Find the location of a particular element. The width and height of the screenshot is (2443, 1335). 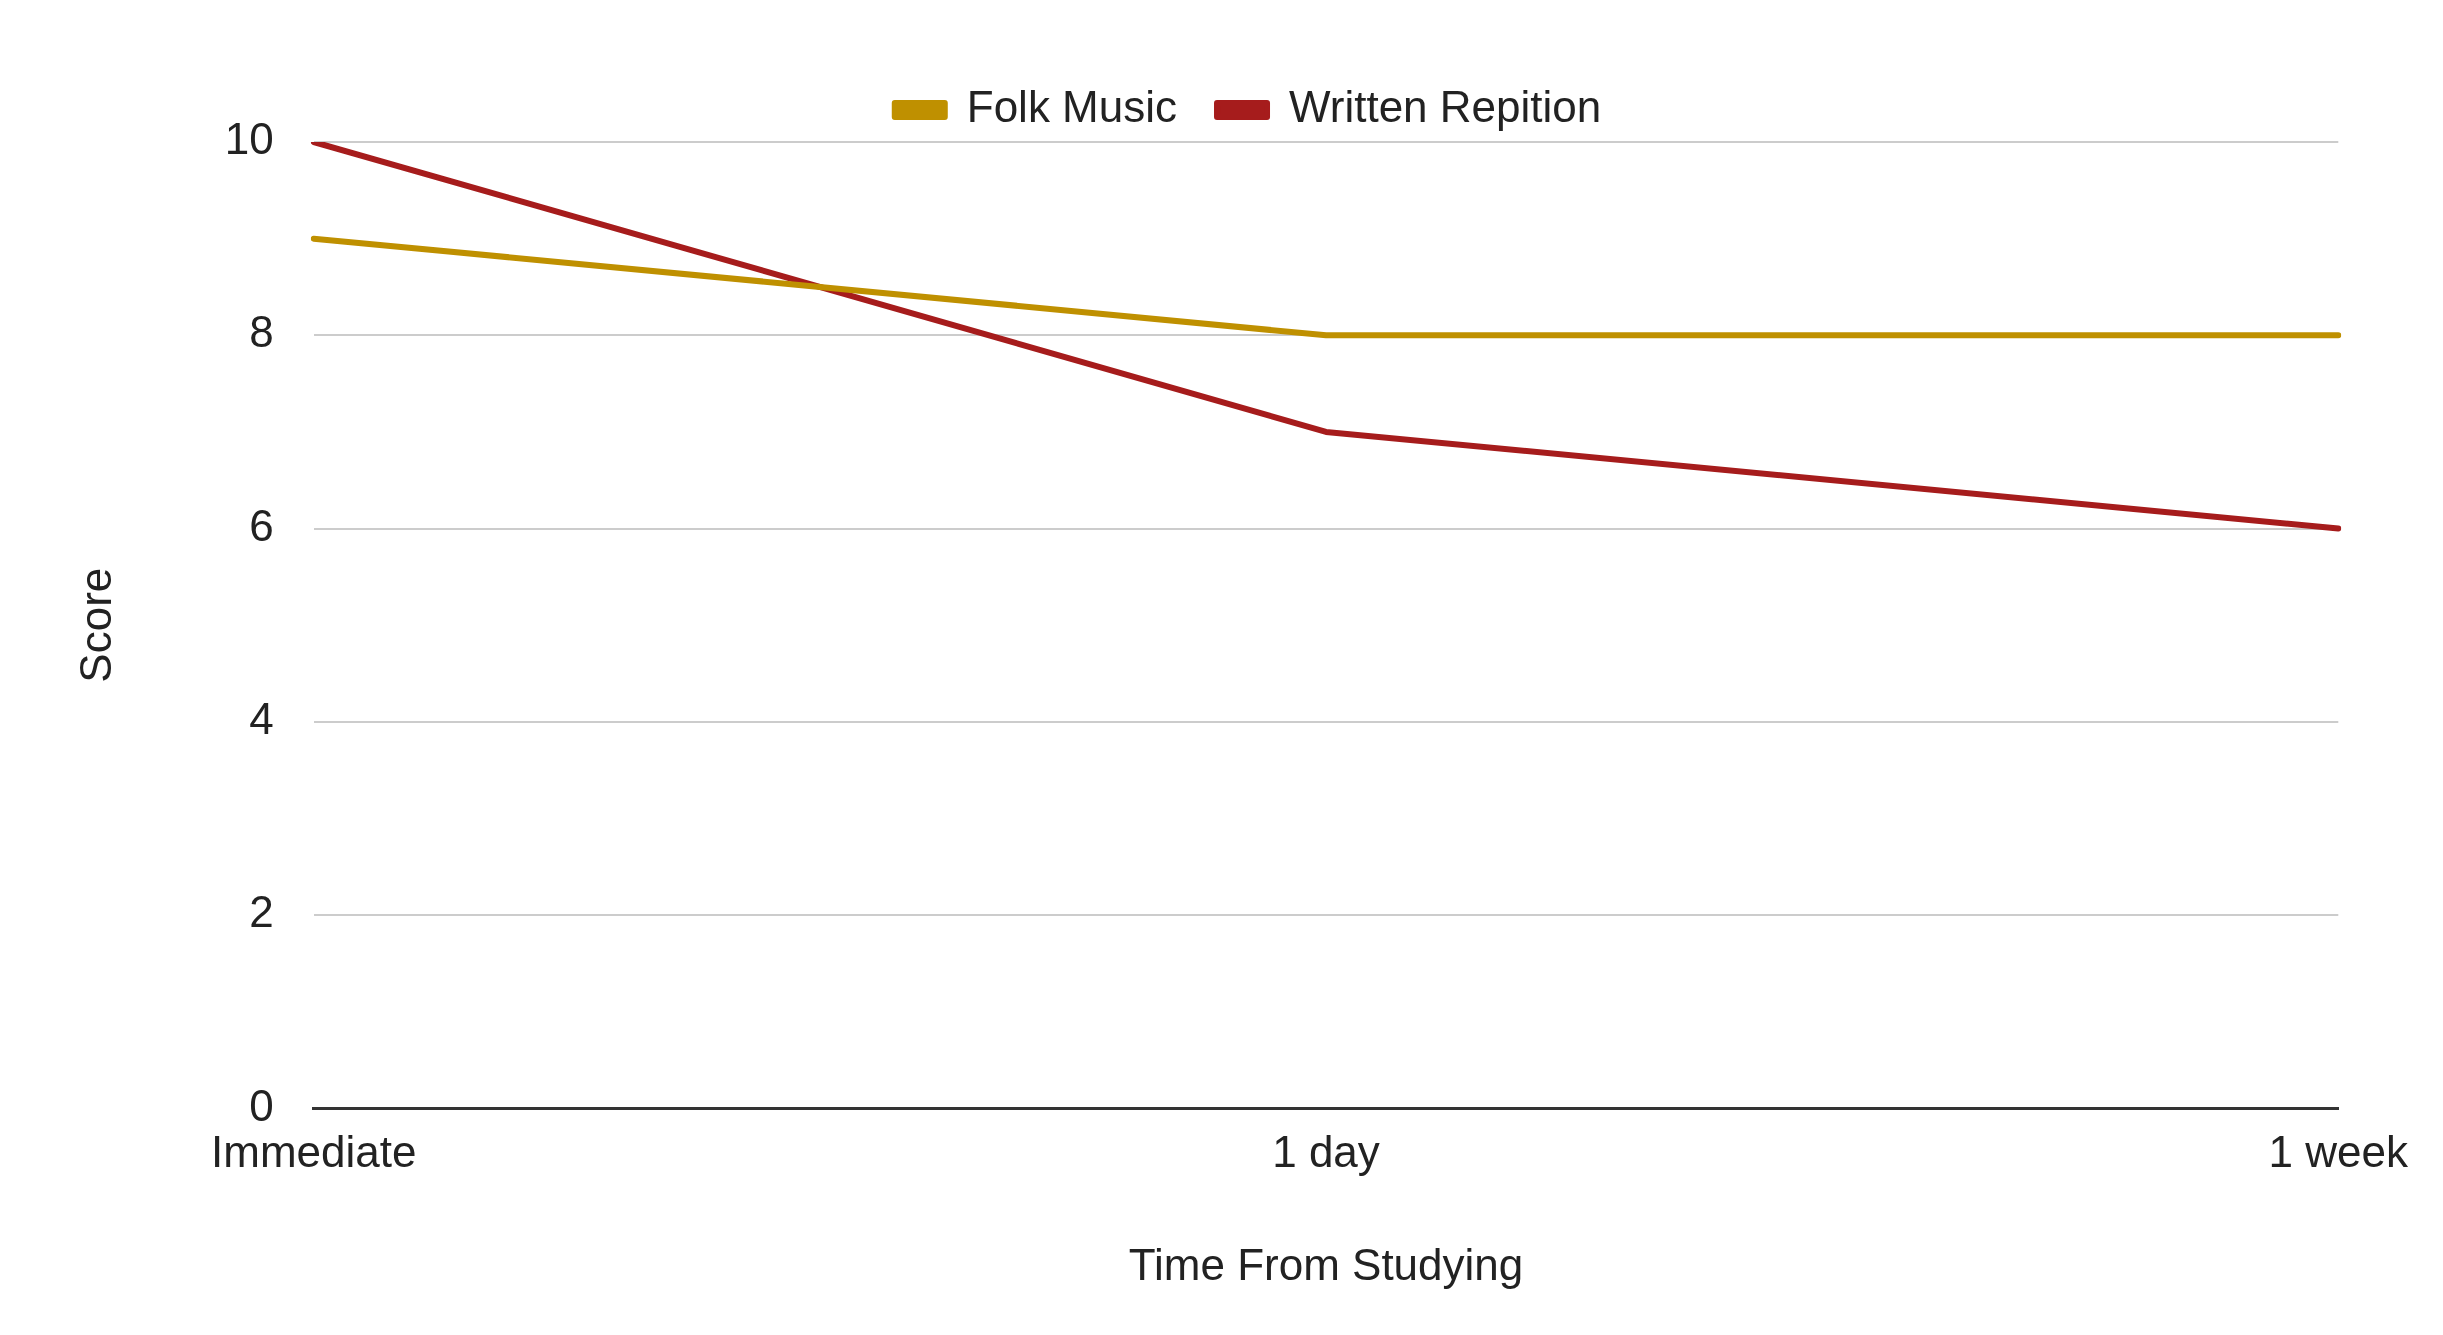

legend-label: Written Repition is located at coordinates (1445, 107).